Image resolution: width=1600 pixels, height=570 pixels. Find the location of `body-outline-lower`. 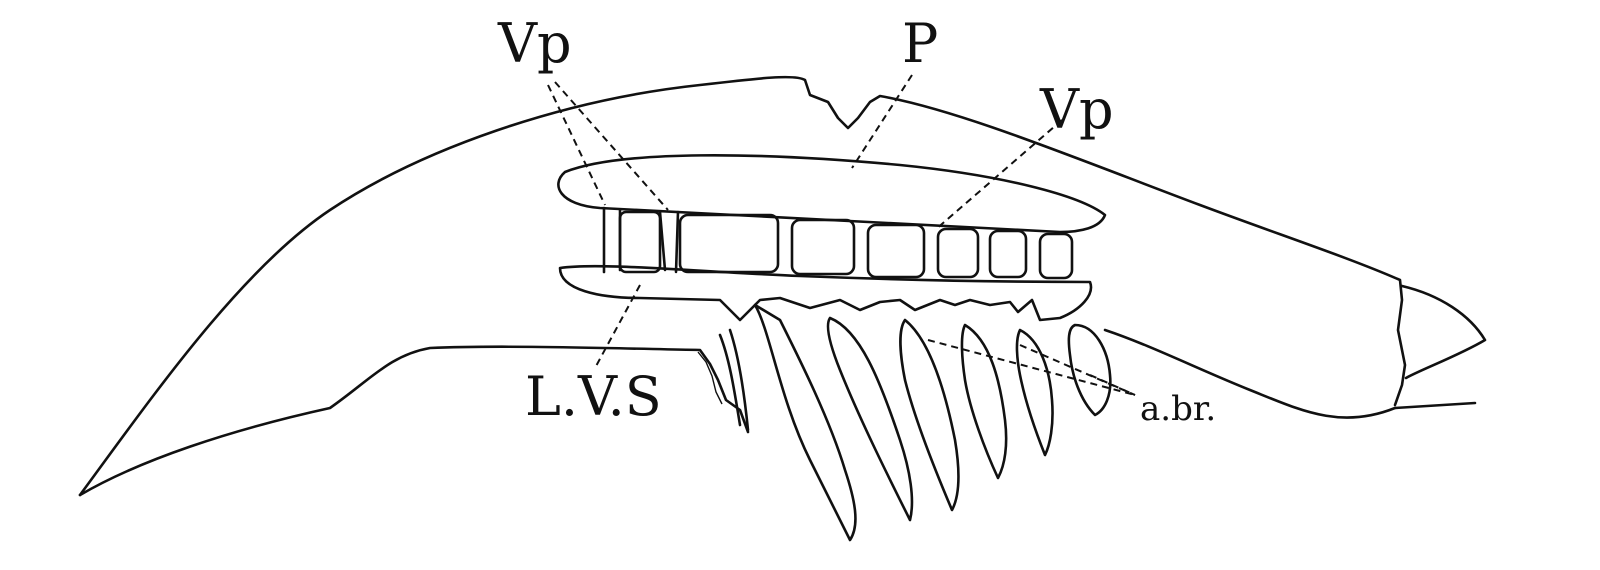

body-outline-lower is located at coordinates (414, 421).